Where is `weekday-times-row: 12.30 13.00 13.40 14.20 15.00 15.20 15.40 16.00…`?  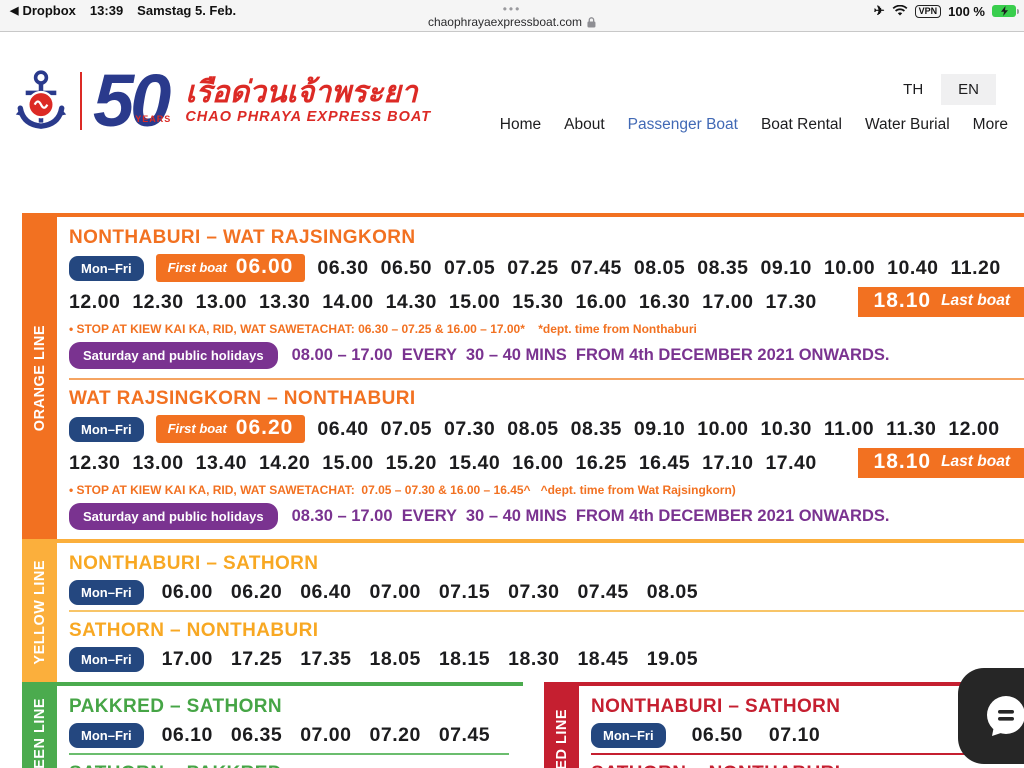 weekday-times-row: 12.30 13.00 13.40 14.20 15.00 15.20 15.40 16.00… is located at coordinates (546, 463).